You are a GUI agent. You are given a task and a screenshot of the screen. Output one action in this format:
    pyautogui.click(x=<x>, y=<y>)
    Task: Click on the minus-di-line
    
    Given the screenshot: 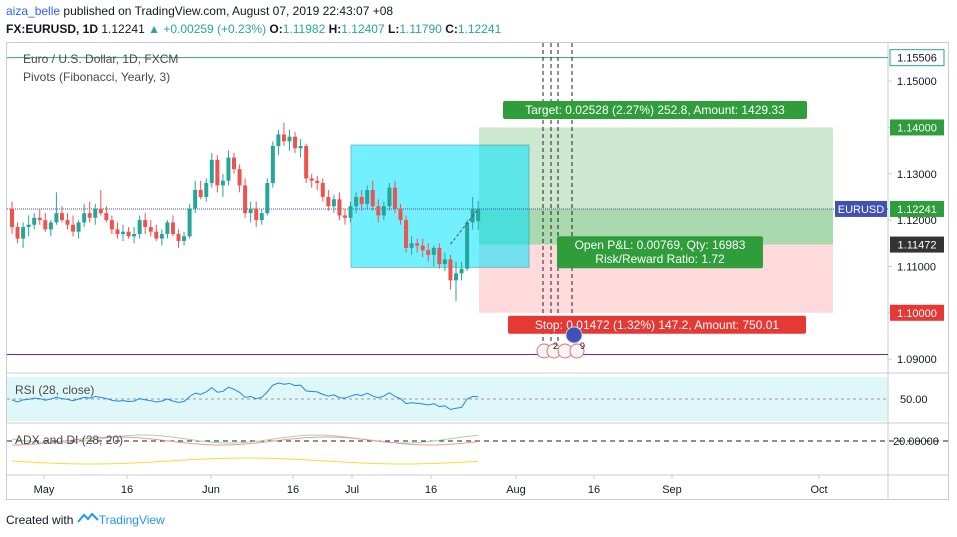 What is the action you would take?
    pyautogui.click(x=245, y=441)
    